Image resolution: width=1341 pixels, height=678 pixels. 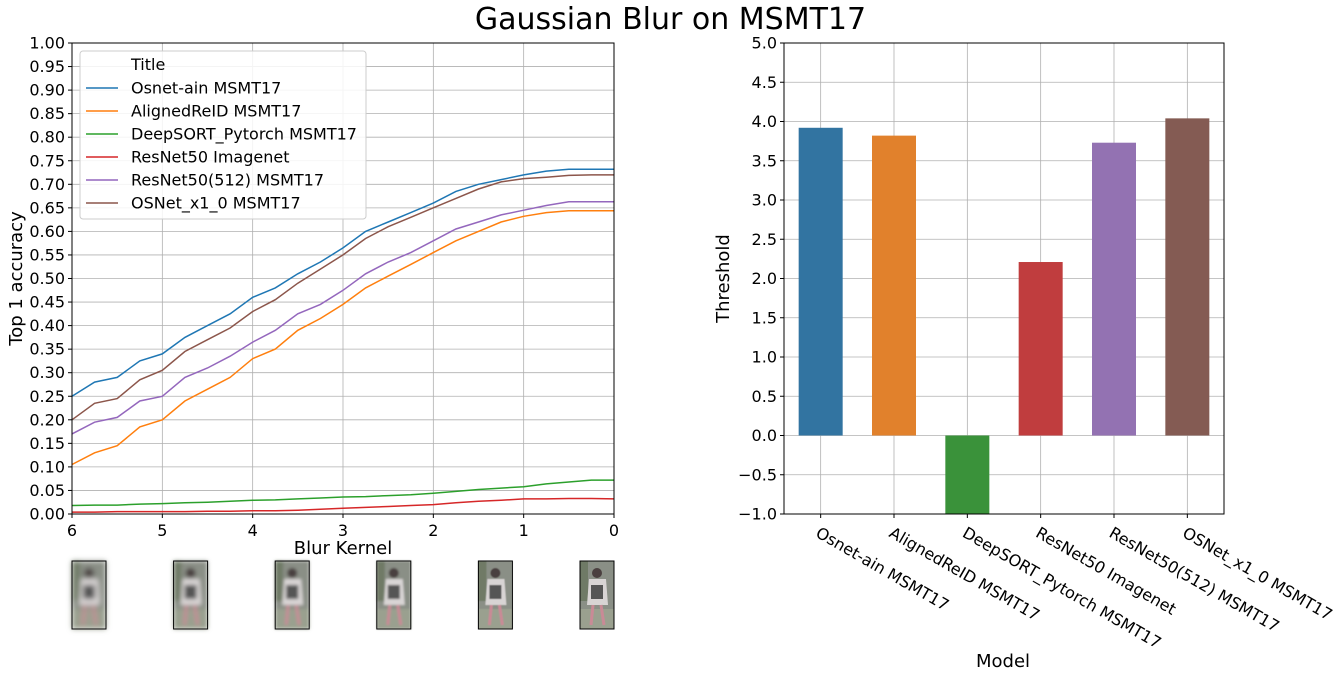 What do you see at coordinates (47, 396) in the screenshot?
I see `y-tick-label: 0.25` at bounding box center [47, 396].